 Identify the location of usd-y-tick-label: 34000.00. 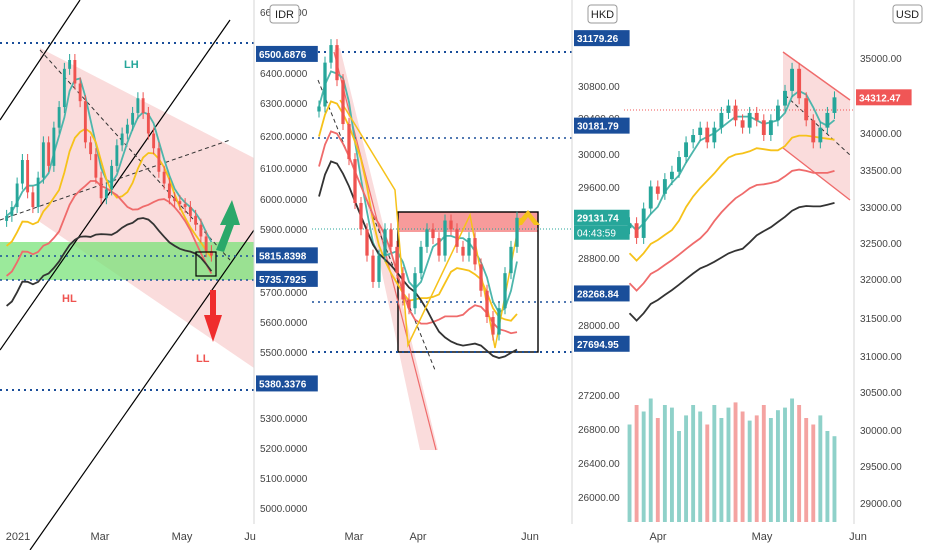
(881, 134).